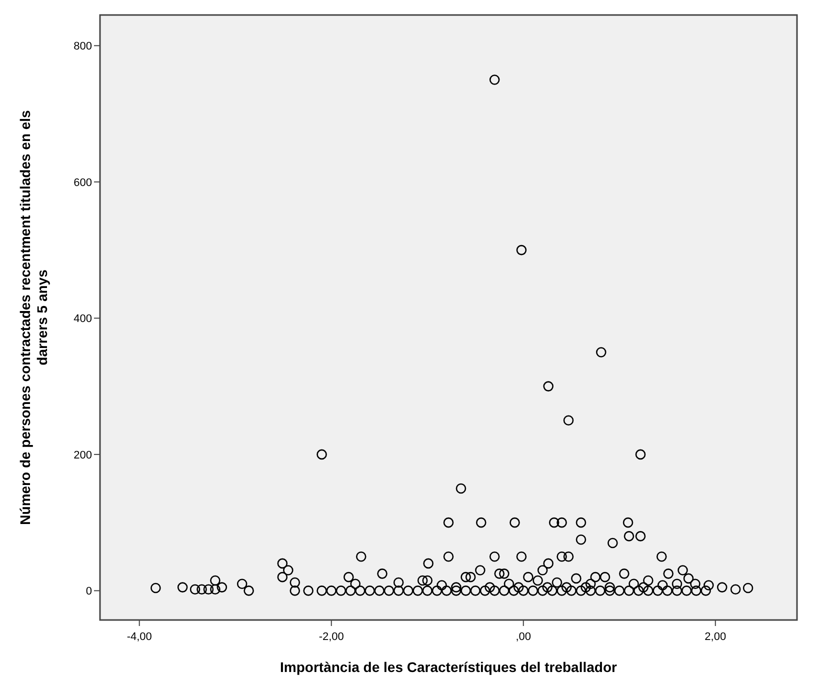 The height and width of the screenshot is (682, 837). Describe the element at coordinates (715, 637) in the screenshot. I see `x-tick-label: 2,00` at that location.